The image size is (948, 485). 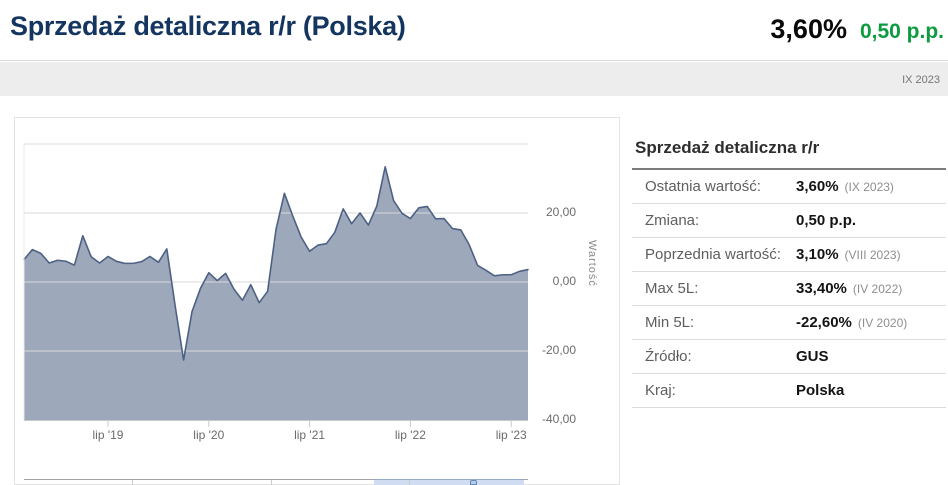 What do you see at coordinates (808, 29) in the screenshot?
I see `current-value: 3,60%` at bounding box center [808, 29].